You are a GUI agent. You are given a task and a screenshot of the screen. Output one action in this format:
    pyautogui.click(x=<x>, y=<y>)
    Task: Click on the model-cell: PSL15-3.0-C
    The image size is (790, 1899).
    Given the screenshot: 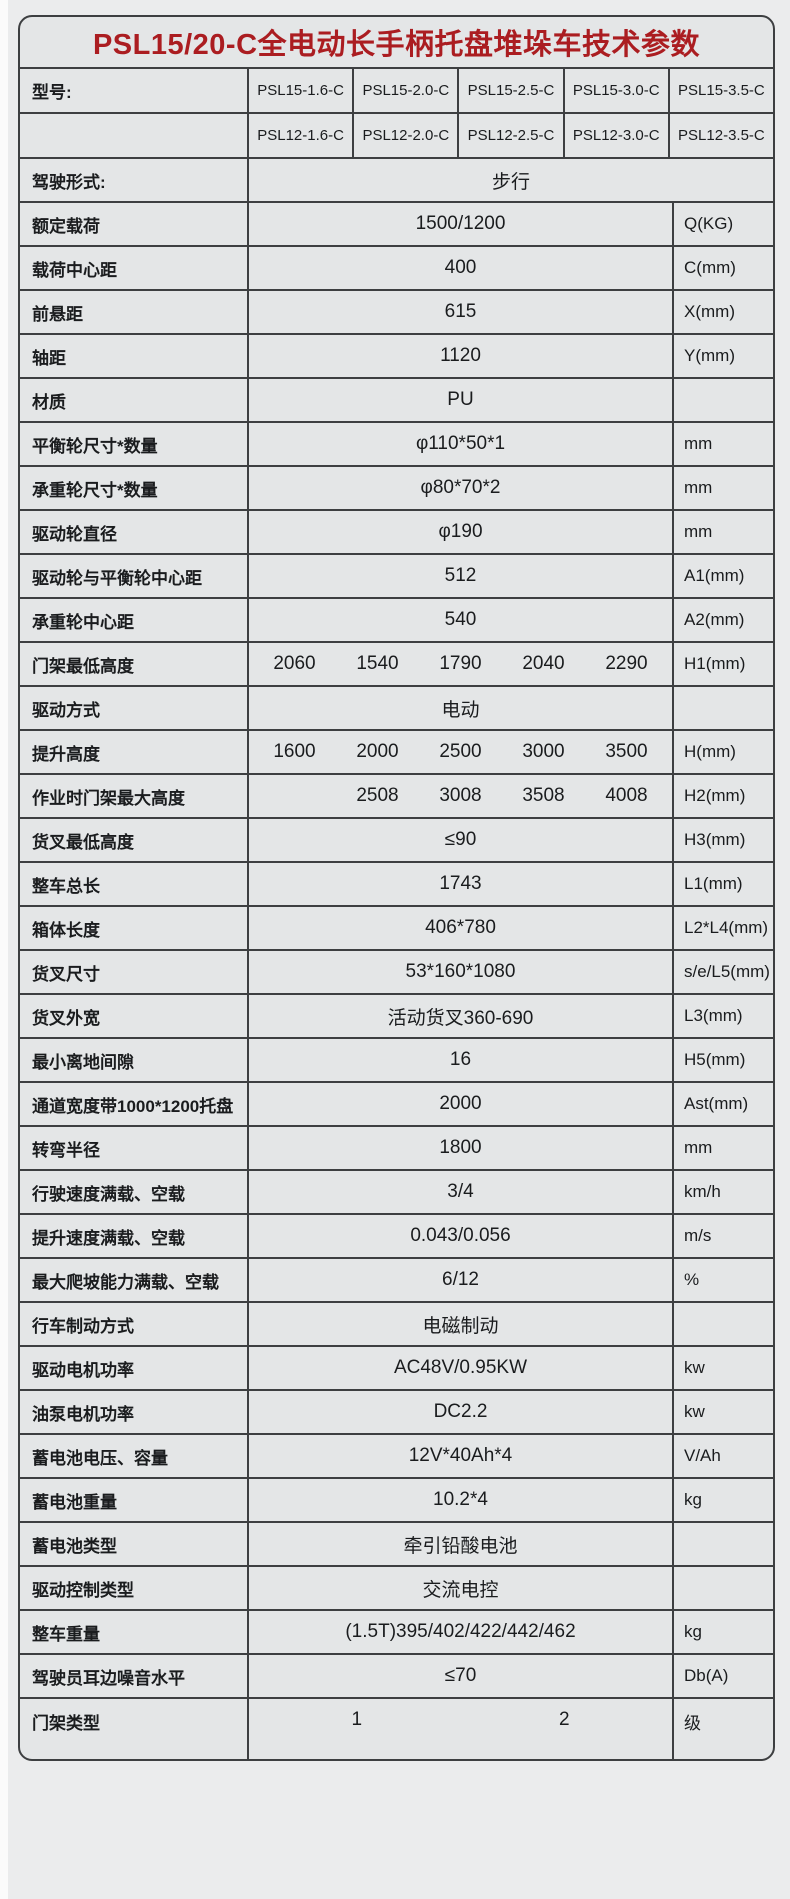 What is the action you would take?
    pyautogui.click(x=615, y=90)
    